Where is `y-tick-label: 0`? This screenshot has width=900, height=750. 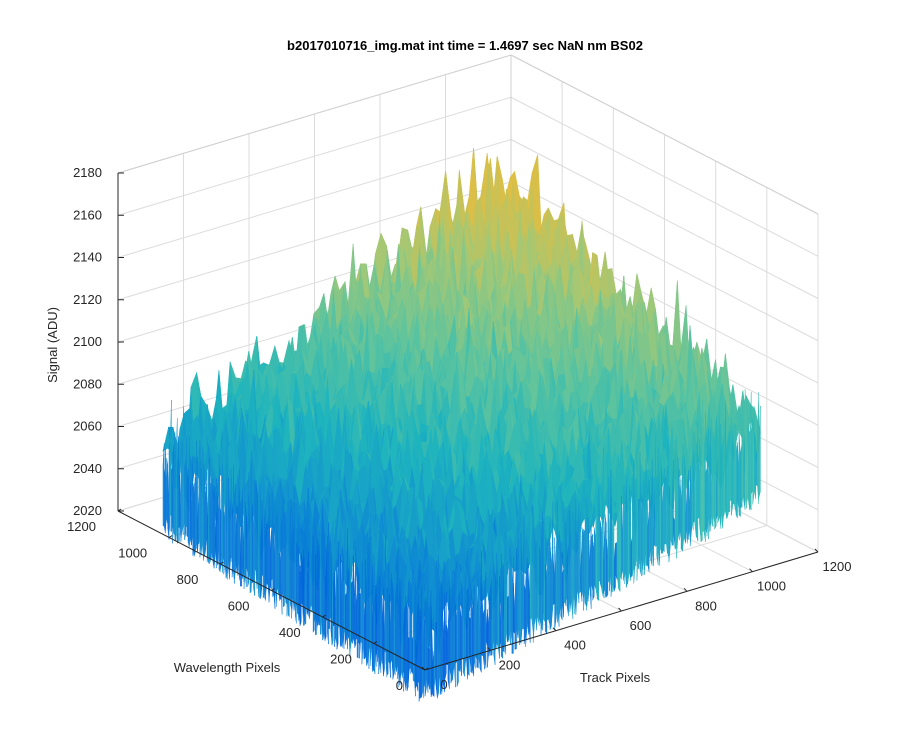
y-tick-label: 0 is located at coordinates (399, 685).